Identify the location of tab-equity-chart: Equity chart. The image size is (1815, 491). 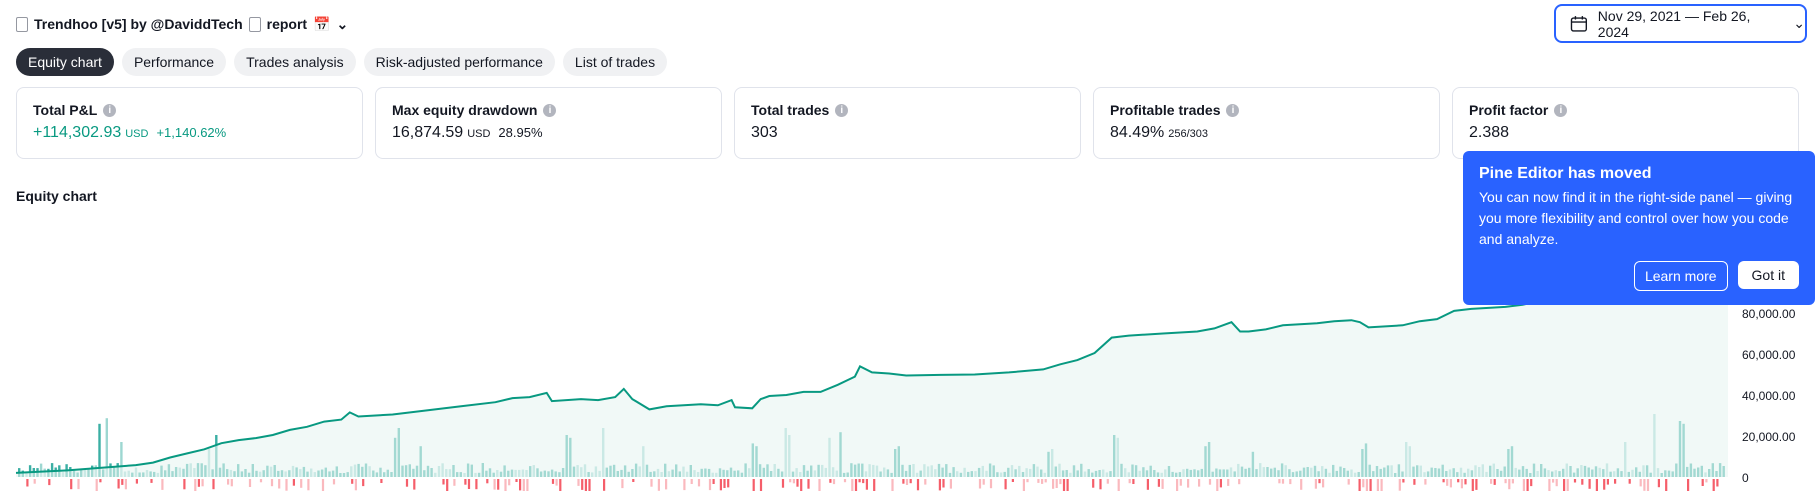
(65, 62).